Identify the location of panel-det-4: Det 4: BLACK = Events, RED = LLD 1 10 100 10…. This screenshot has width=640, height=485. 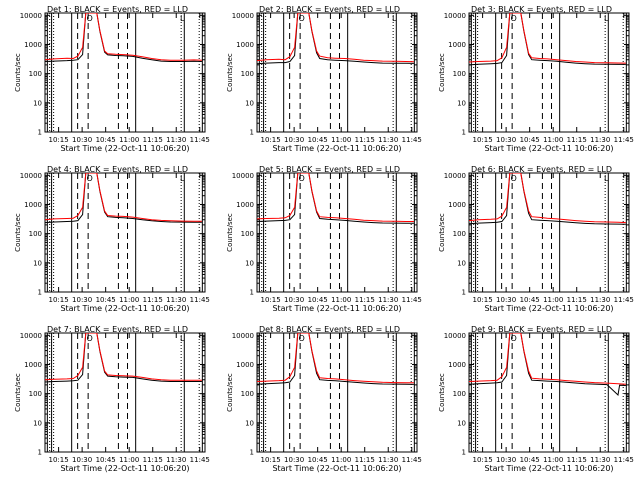
(112, 239).